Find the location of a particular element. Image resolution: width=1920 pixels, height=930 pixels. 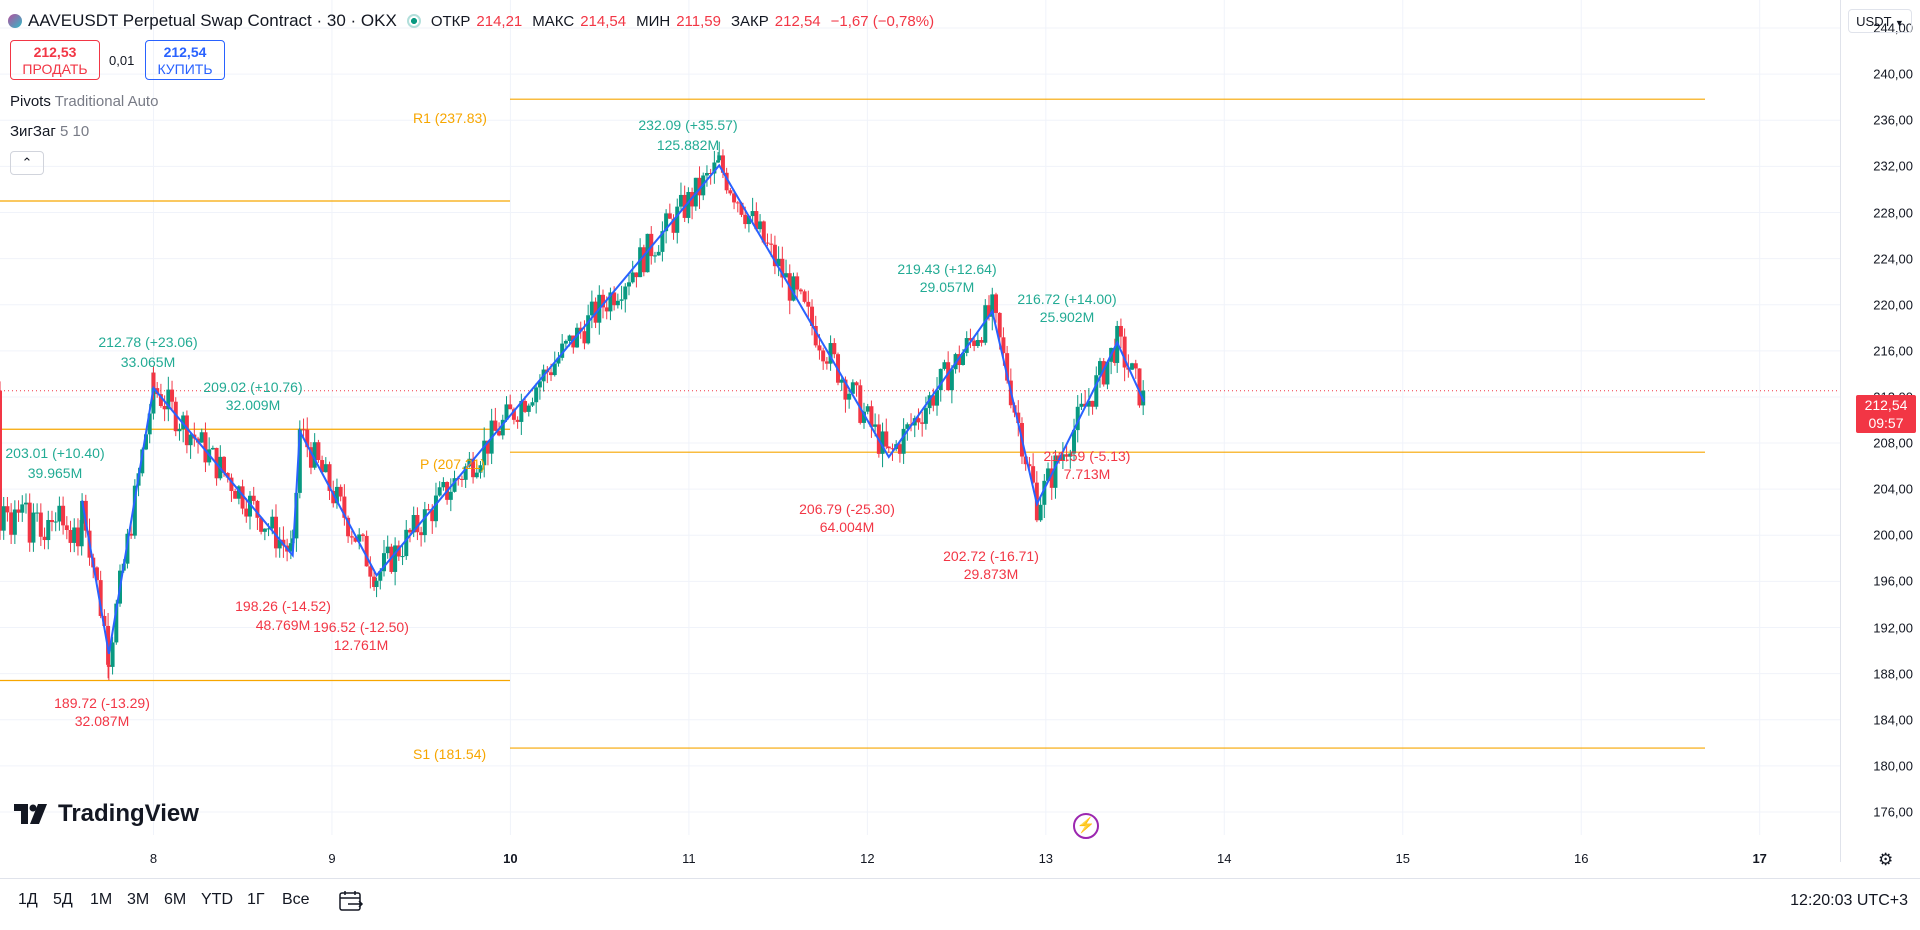

zigzag-volume-label: 12.761M is located at coordinates (361, 645).